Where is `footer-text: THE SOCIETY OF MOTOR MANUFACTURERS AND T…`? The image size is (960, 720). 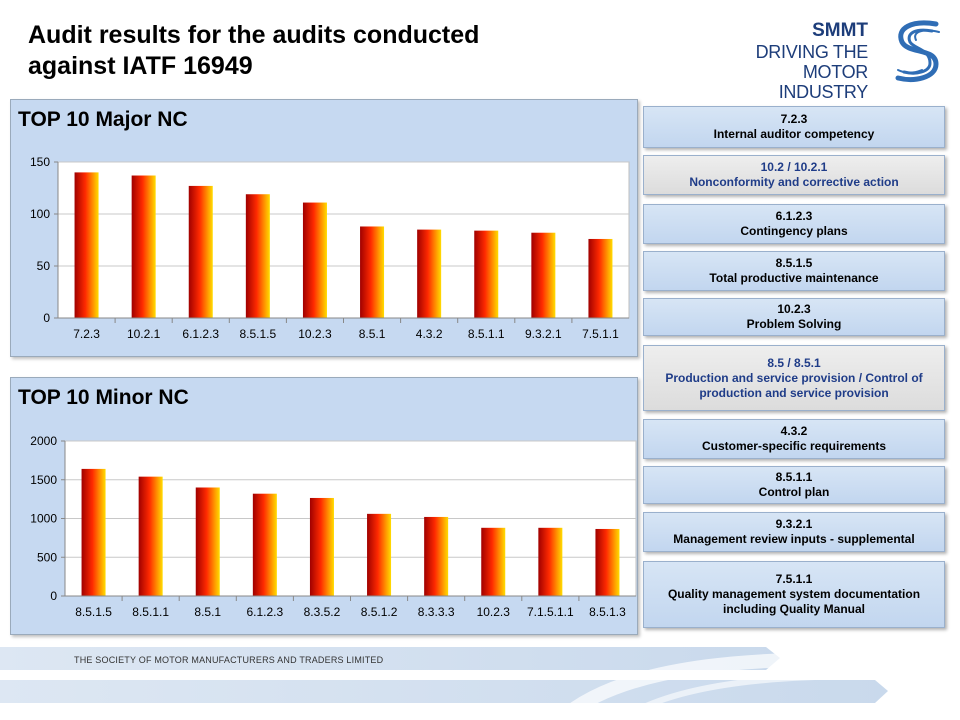 footer-text: THE SOCIETY OF MOTOR MANUFACTURERS AND T… is located at coordinates (229, 660).